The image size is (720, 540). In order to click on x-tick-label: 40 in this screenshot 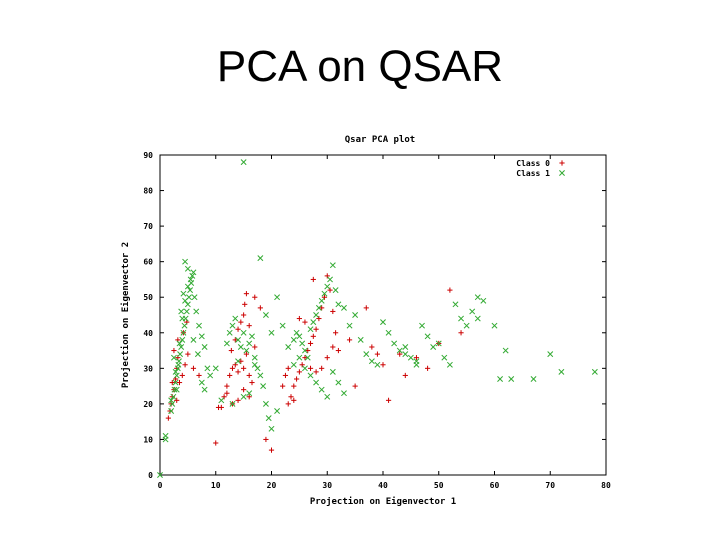, I will do `click(383, 485)`.